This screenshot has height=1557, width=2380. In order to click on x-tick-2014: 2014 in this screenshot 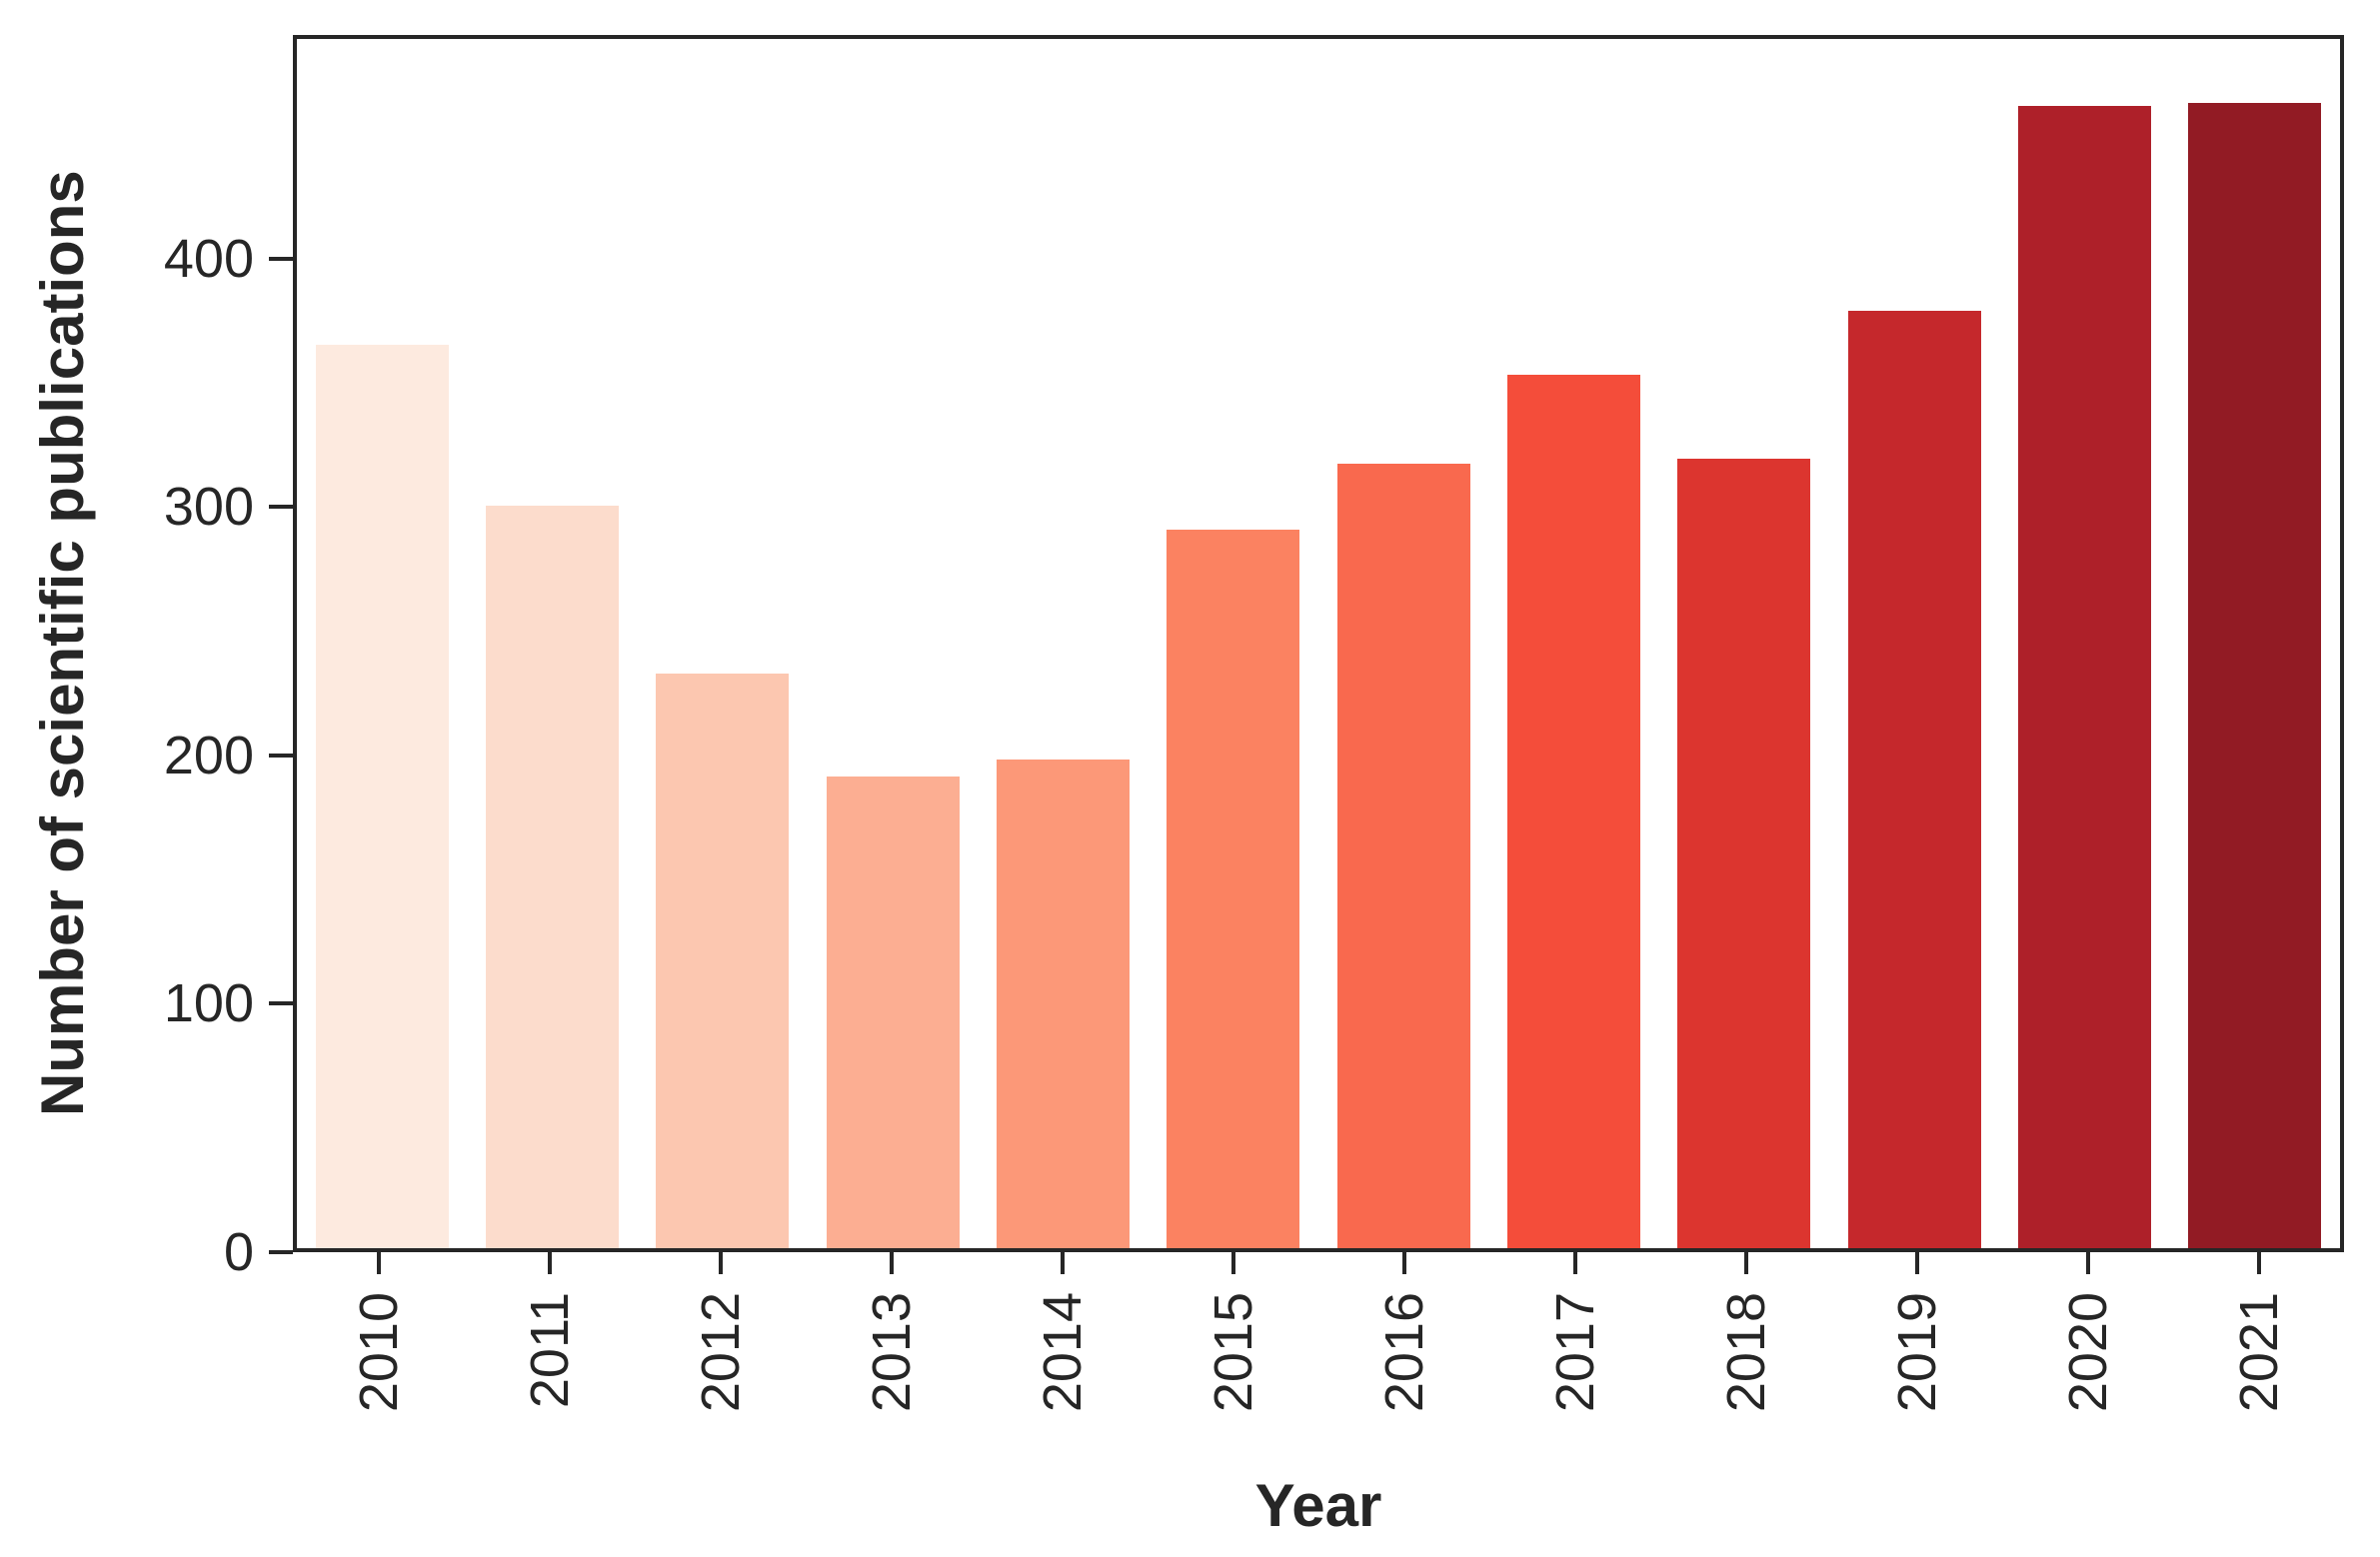, I will do `click(1062, 1332)`.